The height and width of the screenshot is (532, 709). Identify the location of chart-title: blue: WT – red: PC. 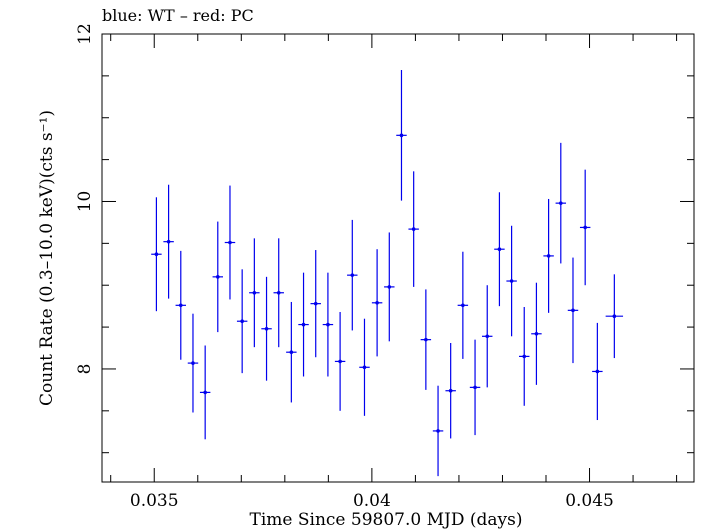
(178, 15).